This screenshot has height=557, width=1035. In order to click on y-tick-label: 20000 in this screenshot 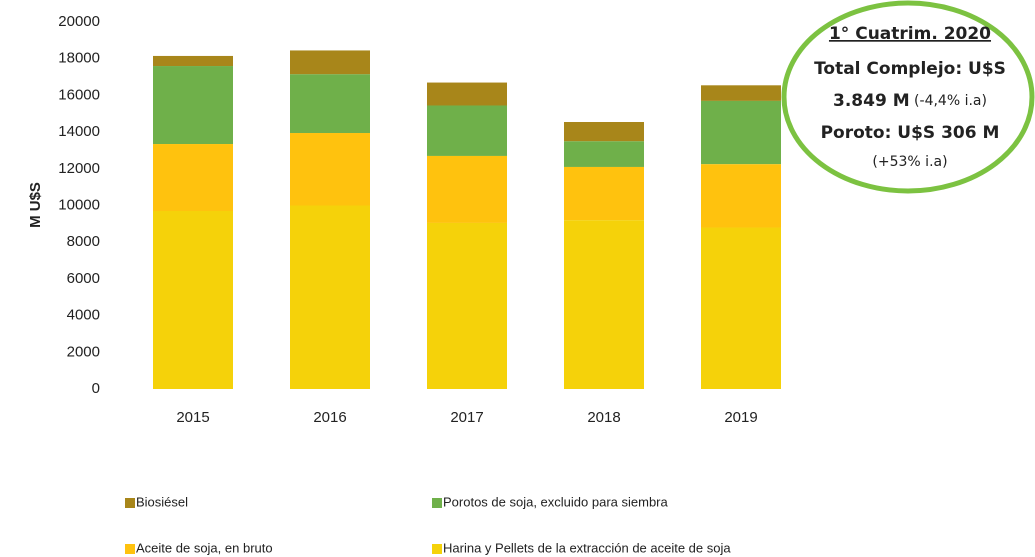, I will do `click(79, 21)`.